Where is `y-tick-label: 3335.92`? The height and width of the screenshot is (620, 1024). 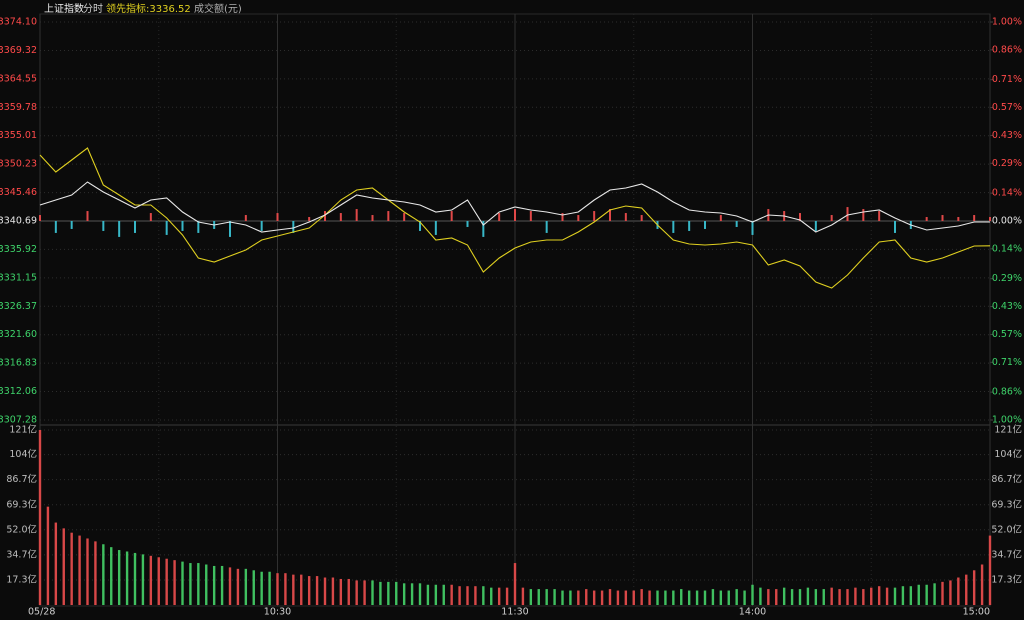
y-tick-label: 3335.92 is located at coordinates (18, 249).